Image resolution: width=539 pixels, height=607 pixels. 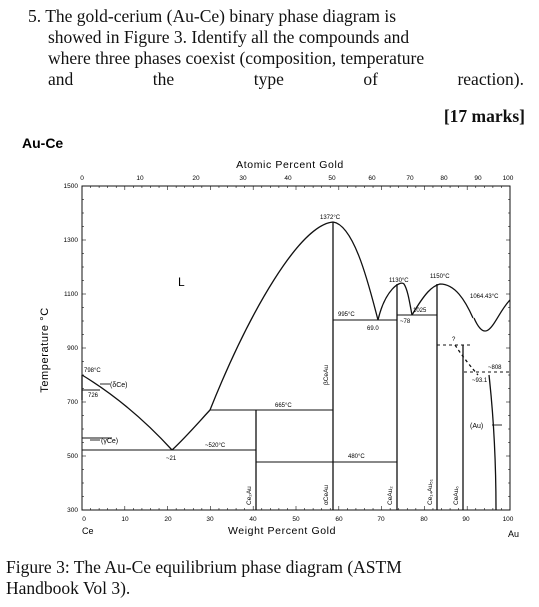 What do you see at coordinates (296, 412) in the screenshot?
I see `label-arrows` at bounding box center [296, 412].